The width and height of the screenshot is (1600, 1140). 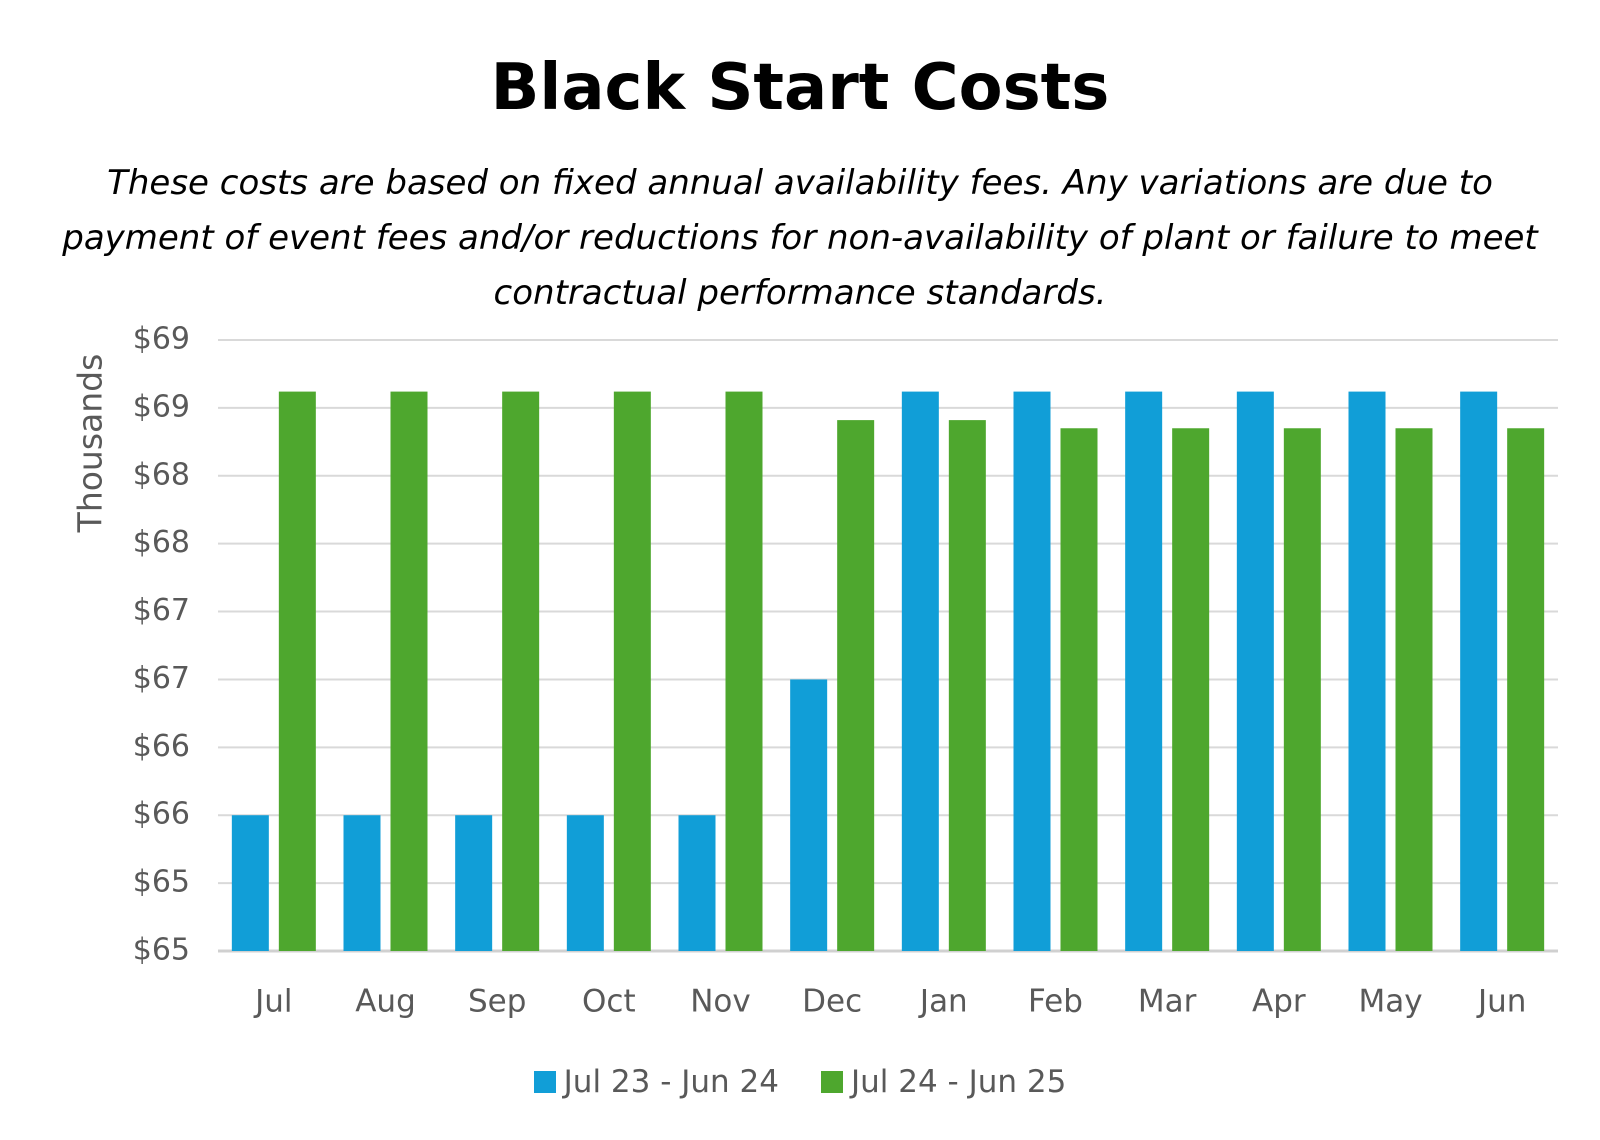 I want to click on x-tick-label: Sep, so click(x=497, y=1002).